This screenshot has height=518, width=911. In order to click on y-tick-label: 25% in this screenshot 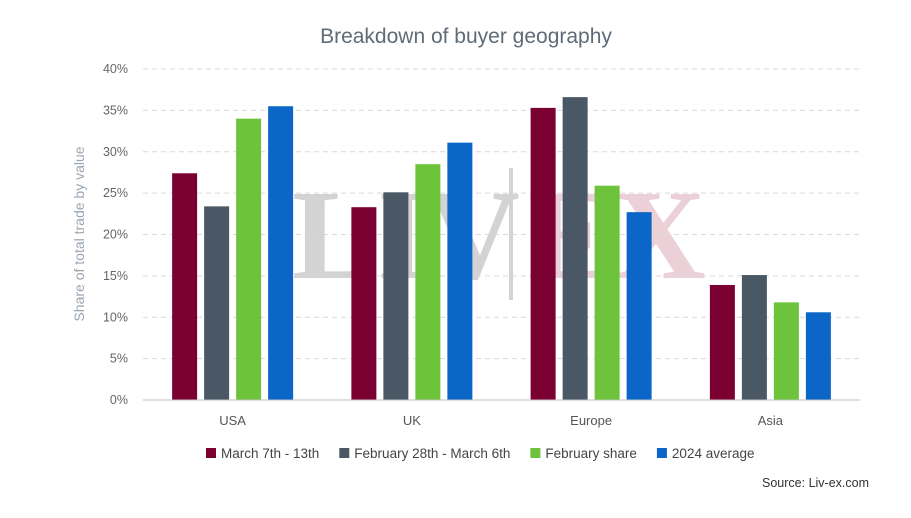, I will do `click(115, 193)`.